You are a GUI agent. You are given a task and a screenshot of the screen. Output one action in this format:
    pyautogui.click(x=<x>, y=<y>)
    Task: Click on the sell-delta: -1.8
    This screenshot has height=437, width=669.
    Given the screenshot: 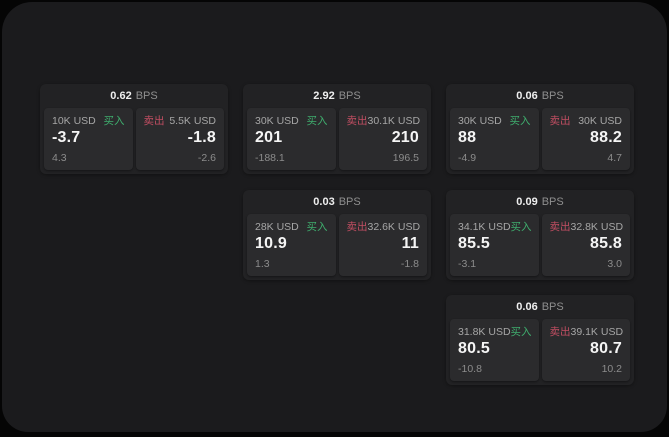 What is the action you would take?
    pyautogui.click(x=409, y=264)
    